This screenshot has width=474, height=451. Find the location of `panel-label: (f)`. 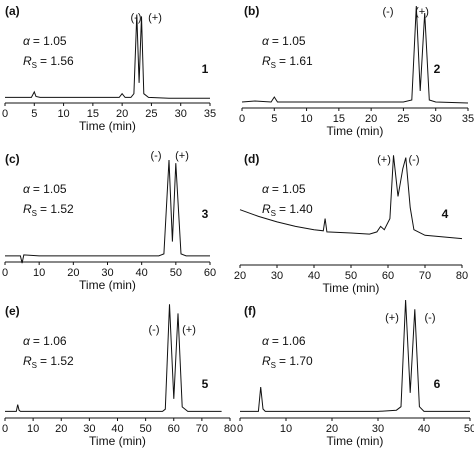

panel-label: (f) is located at coordinates (250, 311).